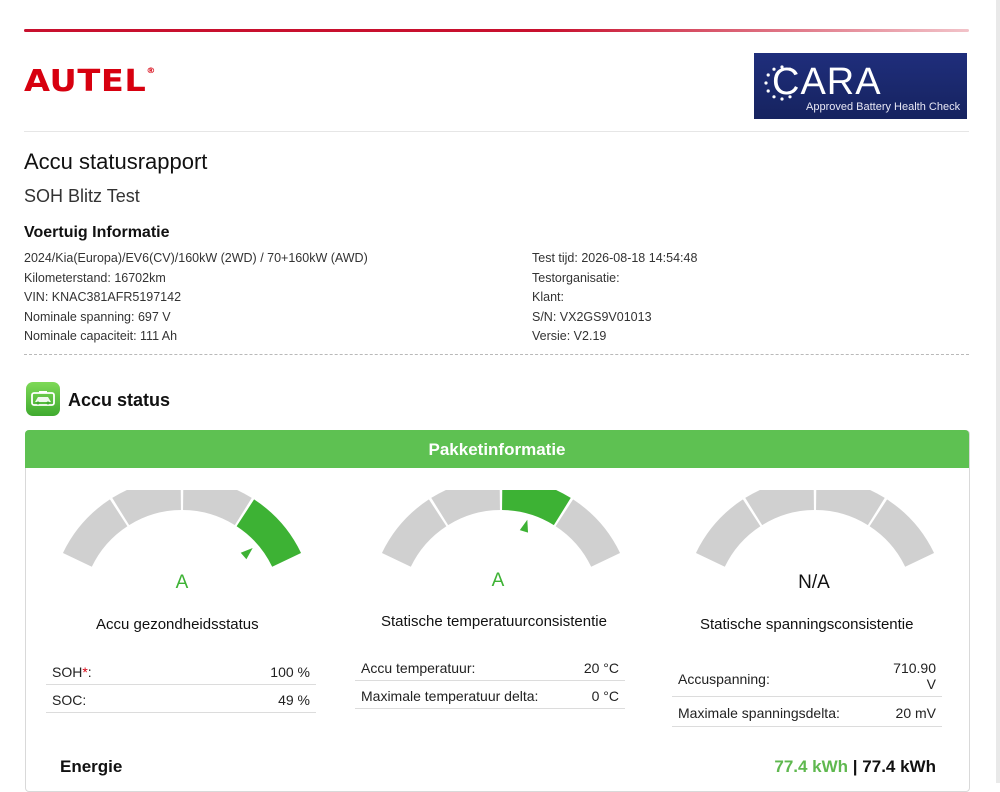 Image resolution: width=1000 pixels, height=792 pixels. What do you see at coordinates (899, 766) in the screenshot?
I see `energy-total: 77.4 kWh` at bounding box center [899, 766].